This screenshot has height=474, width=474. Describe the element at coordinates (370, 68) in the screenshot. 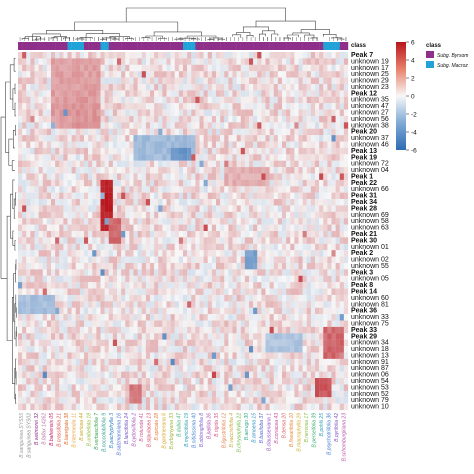

I see `row-label: unknown 17` at that location.